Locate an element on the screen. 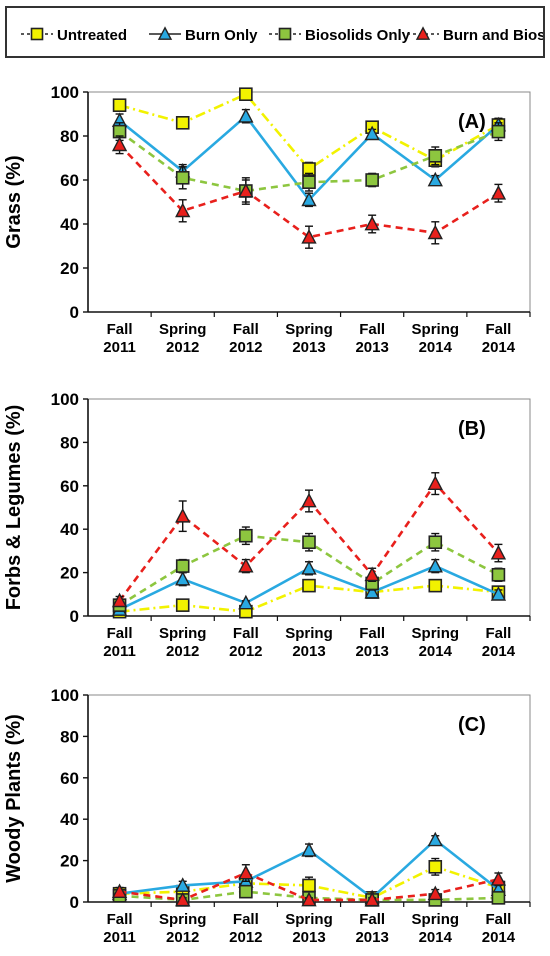 The height and width of the screenshot is (956, 550). panel-label: (C) is located at coordinates (472, 725).